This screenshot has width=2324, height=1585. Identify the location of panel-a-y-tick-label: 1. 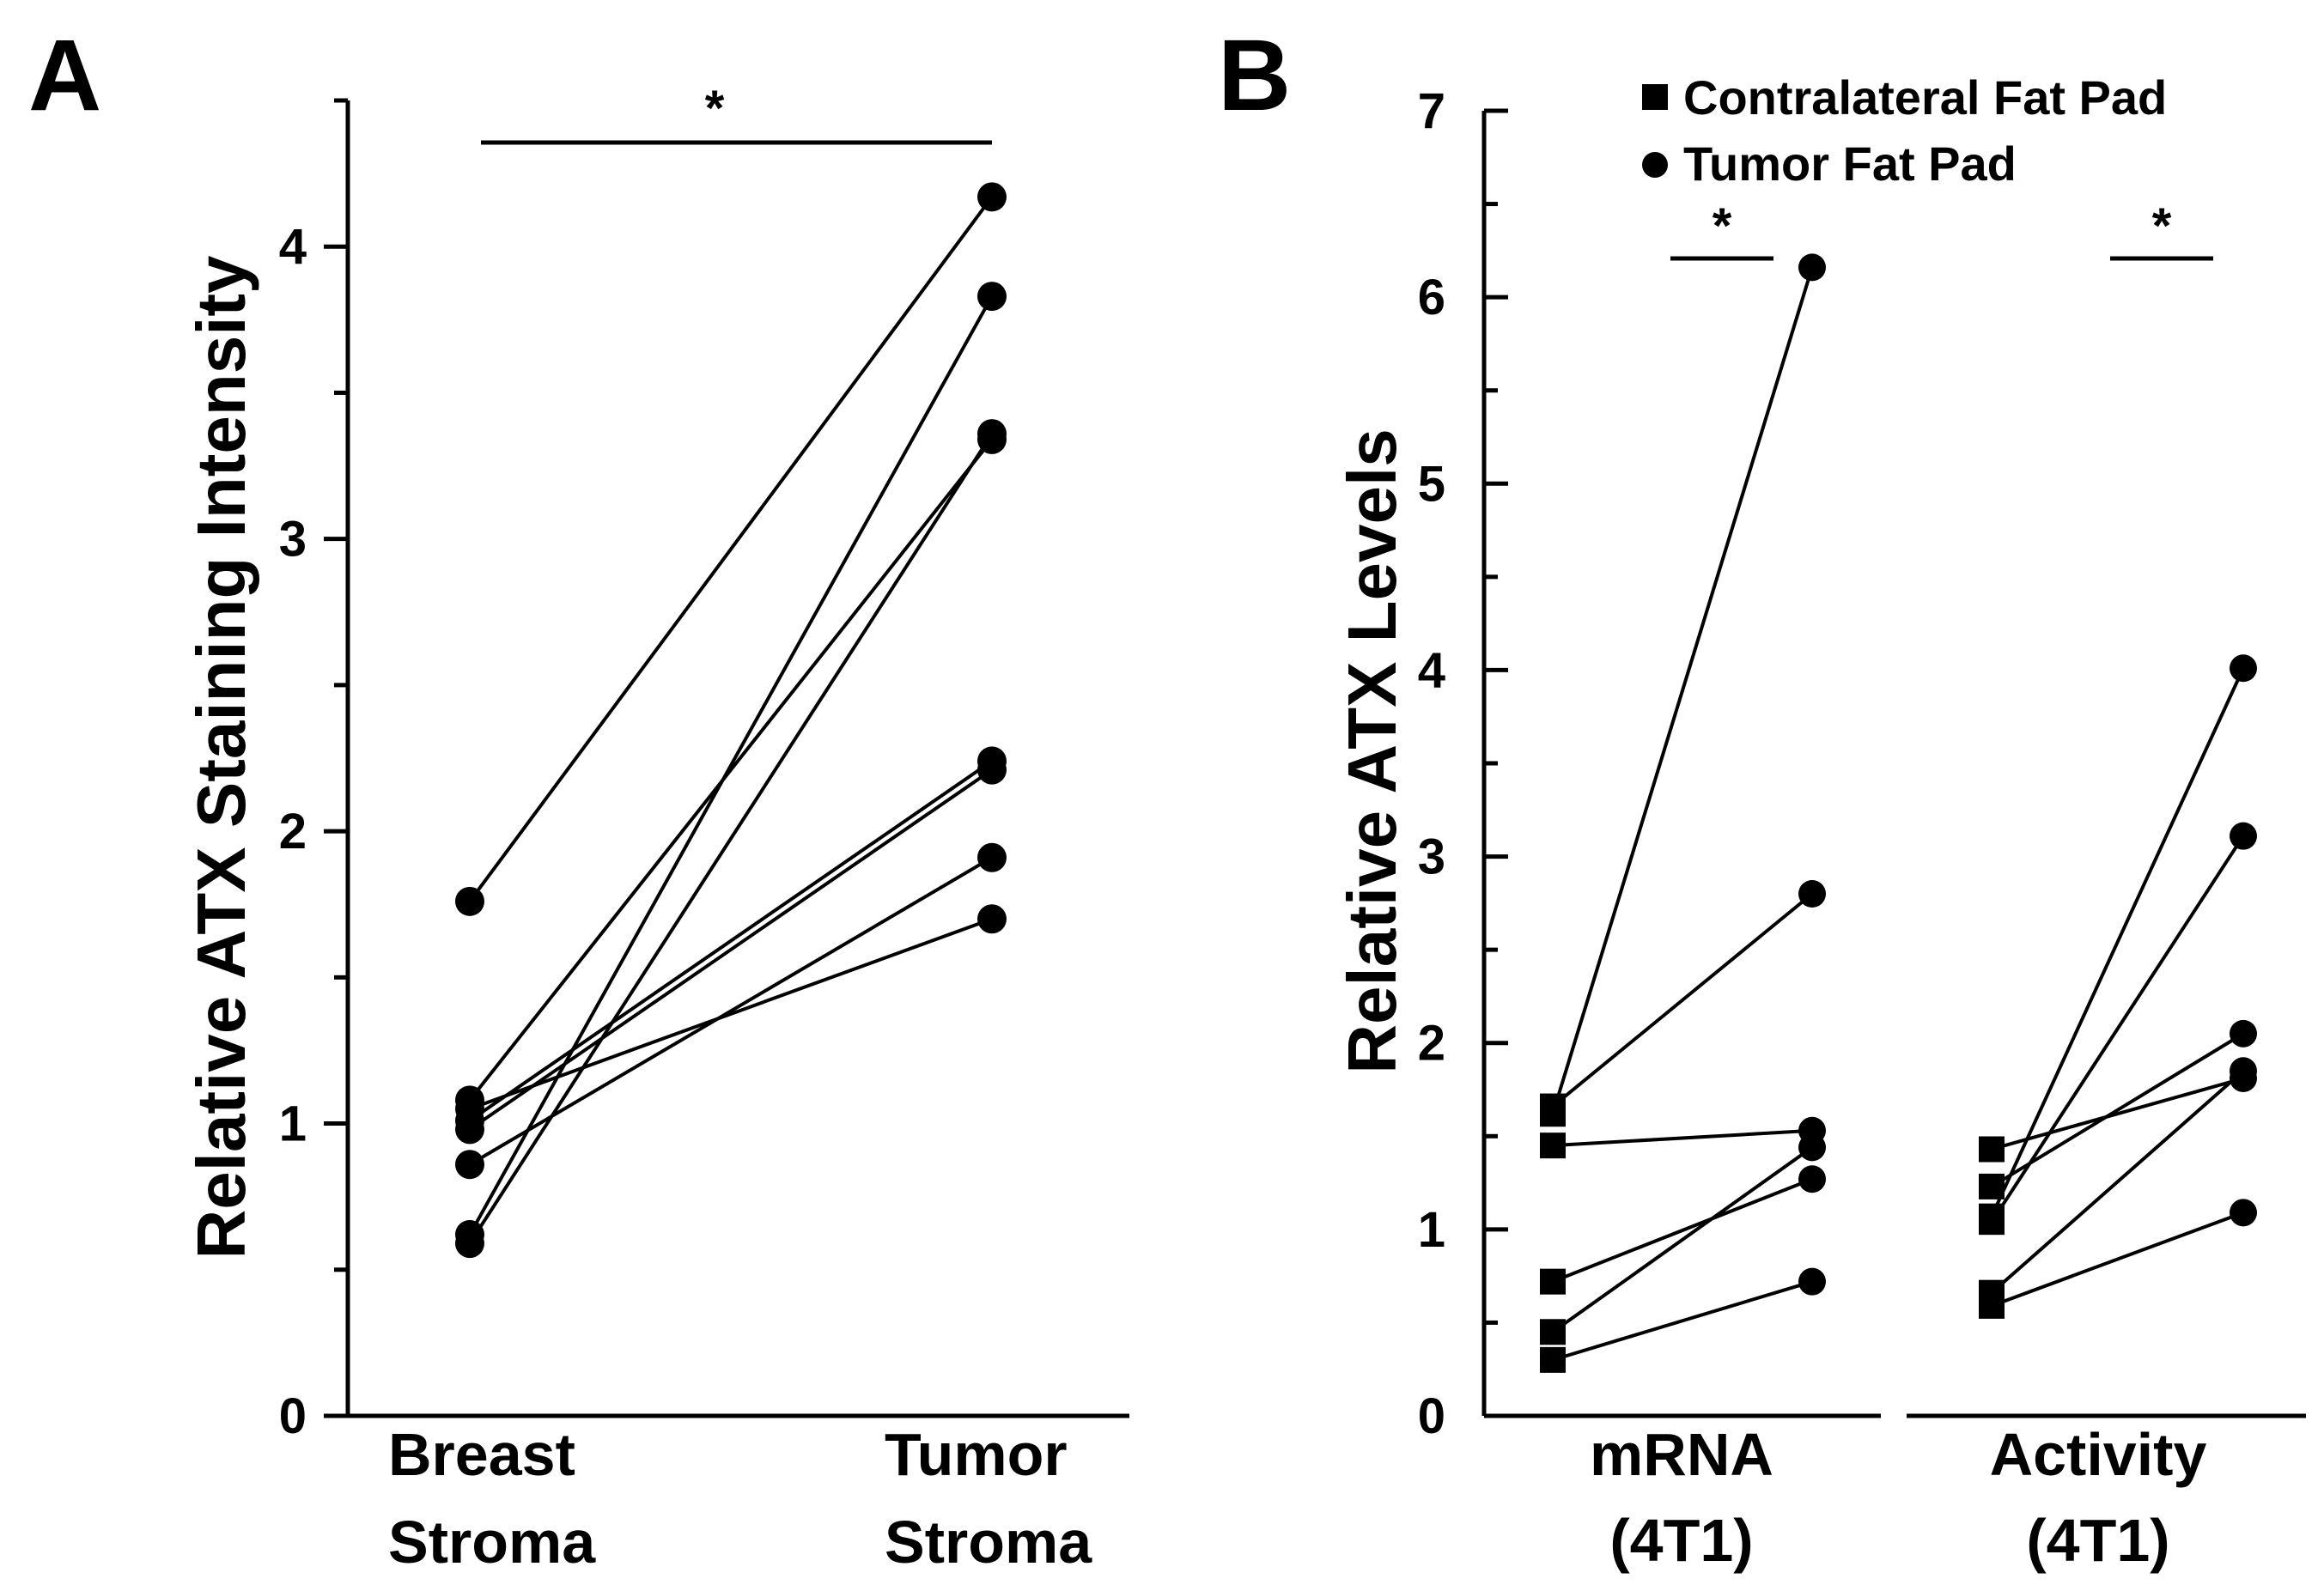
(293, 1124).